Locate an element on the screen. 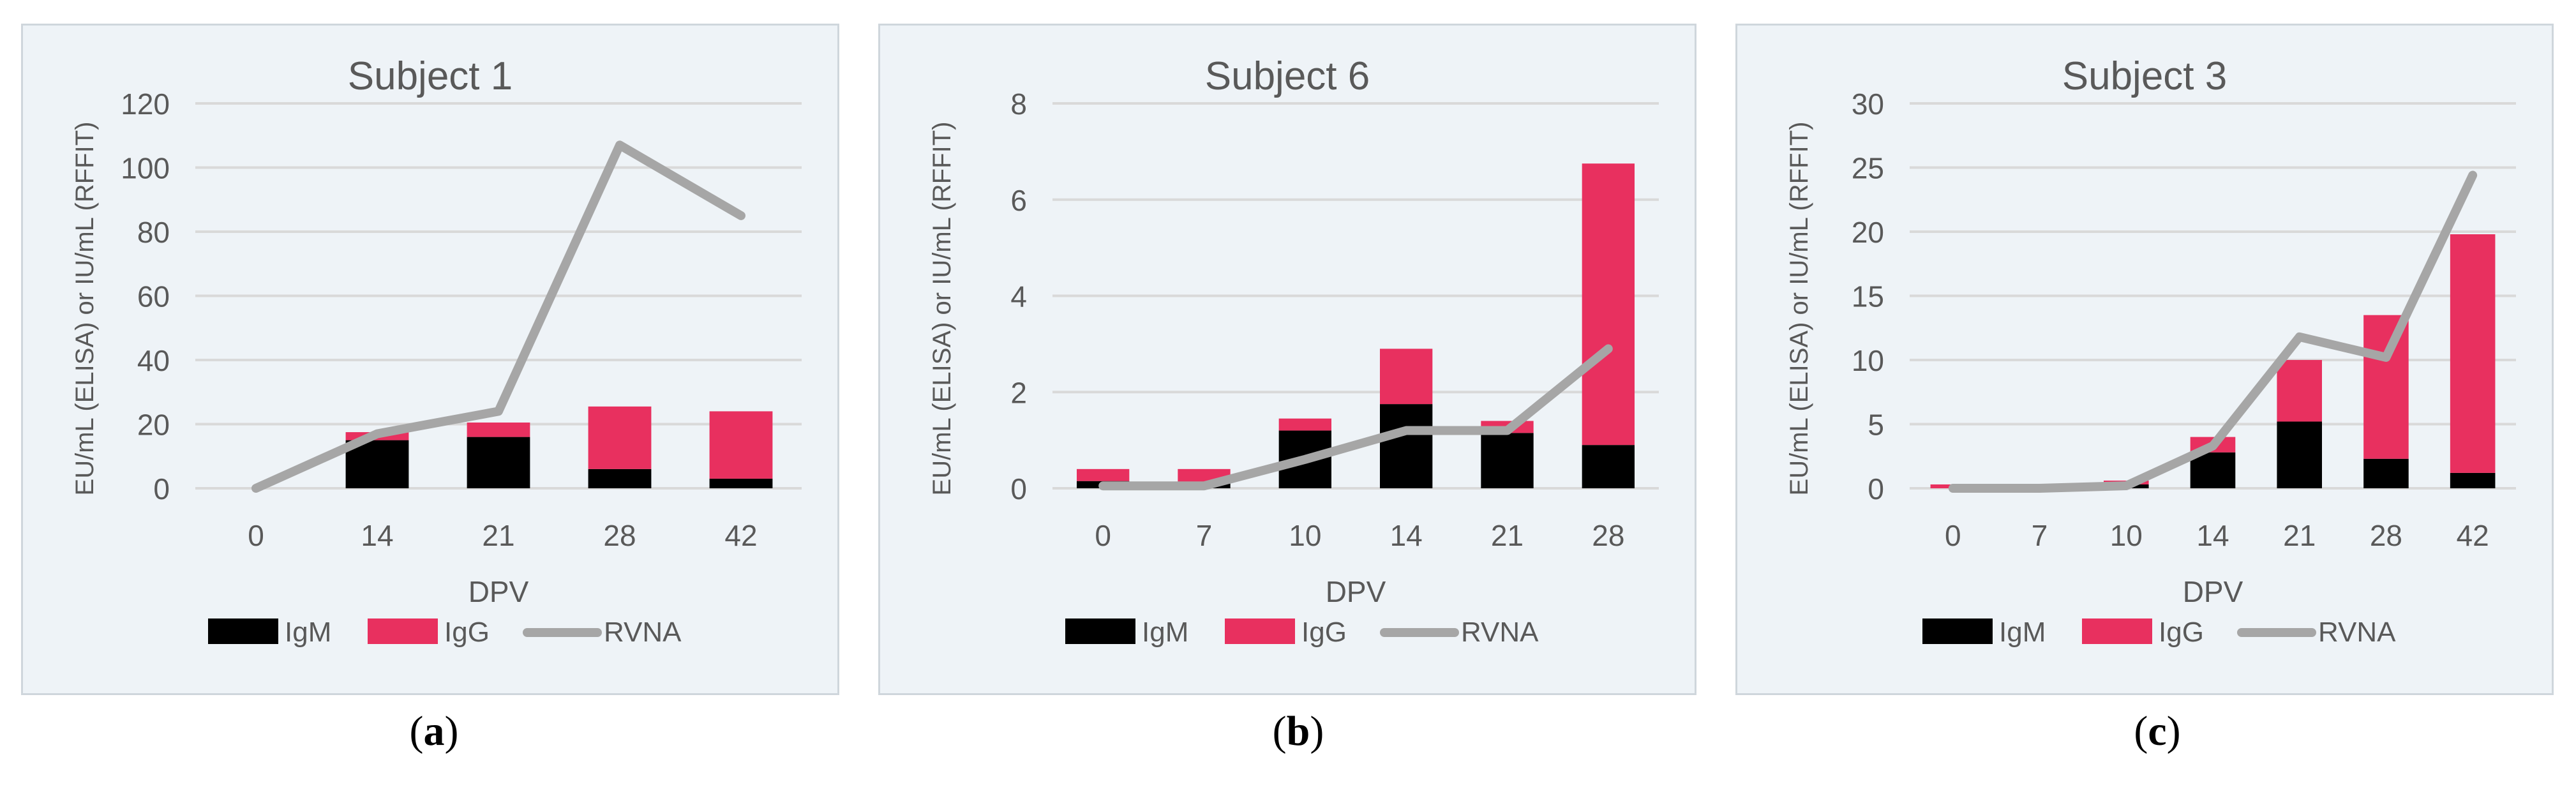 The height and width of the screenshot is (787, 2576). y-tick-label: 40 is located at coordinates (153, 360).